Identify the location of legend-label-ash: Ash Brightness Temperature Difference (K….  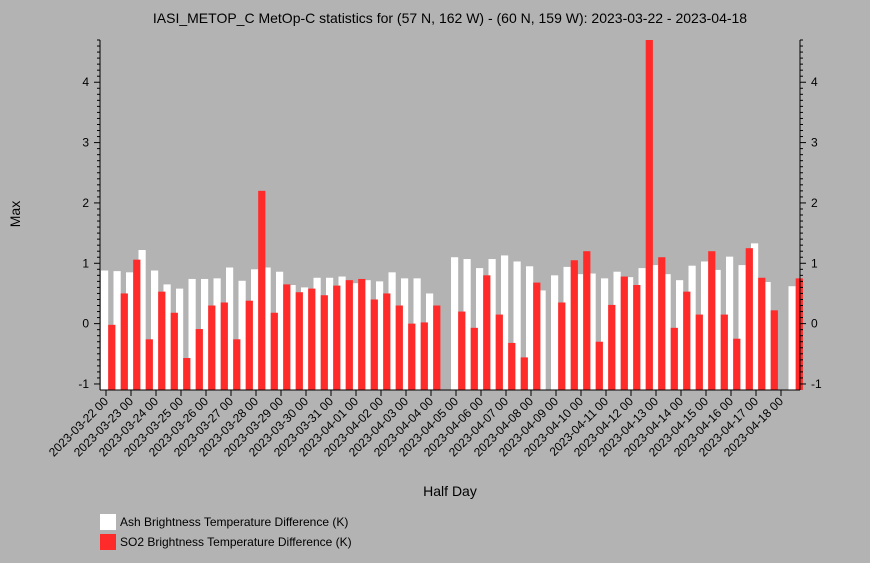
(234, 522).